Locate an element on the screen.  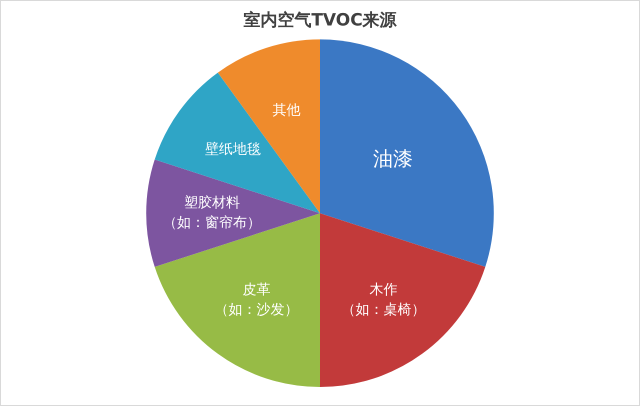
slice-label: 壁纸地毯 is located at coordinates (232, 150).